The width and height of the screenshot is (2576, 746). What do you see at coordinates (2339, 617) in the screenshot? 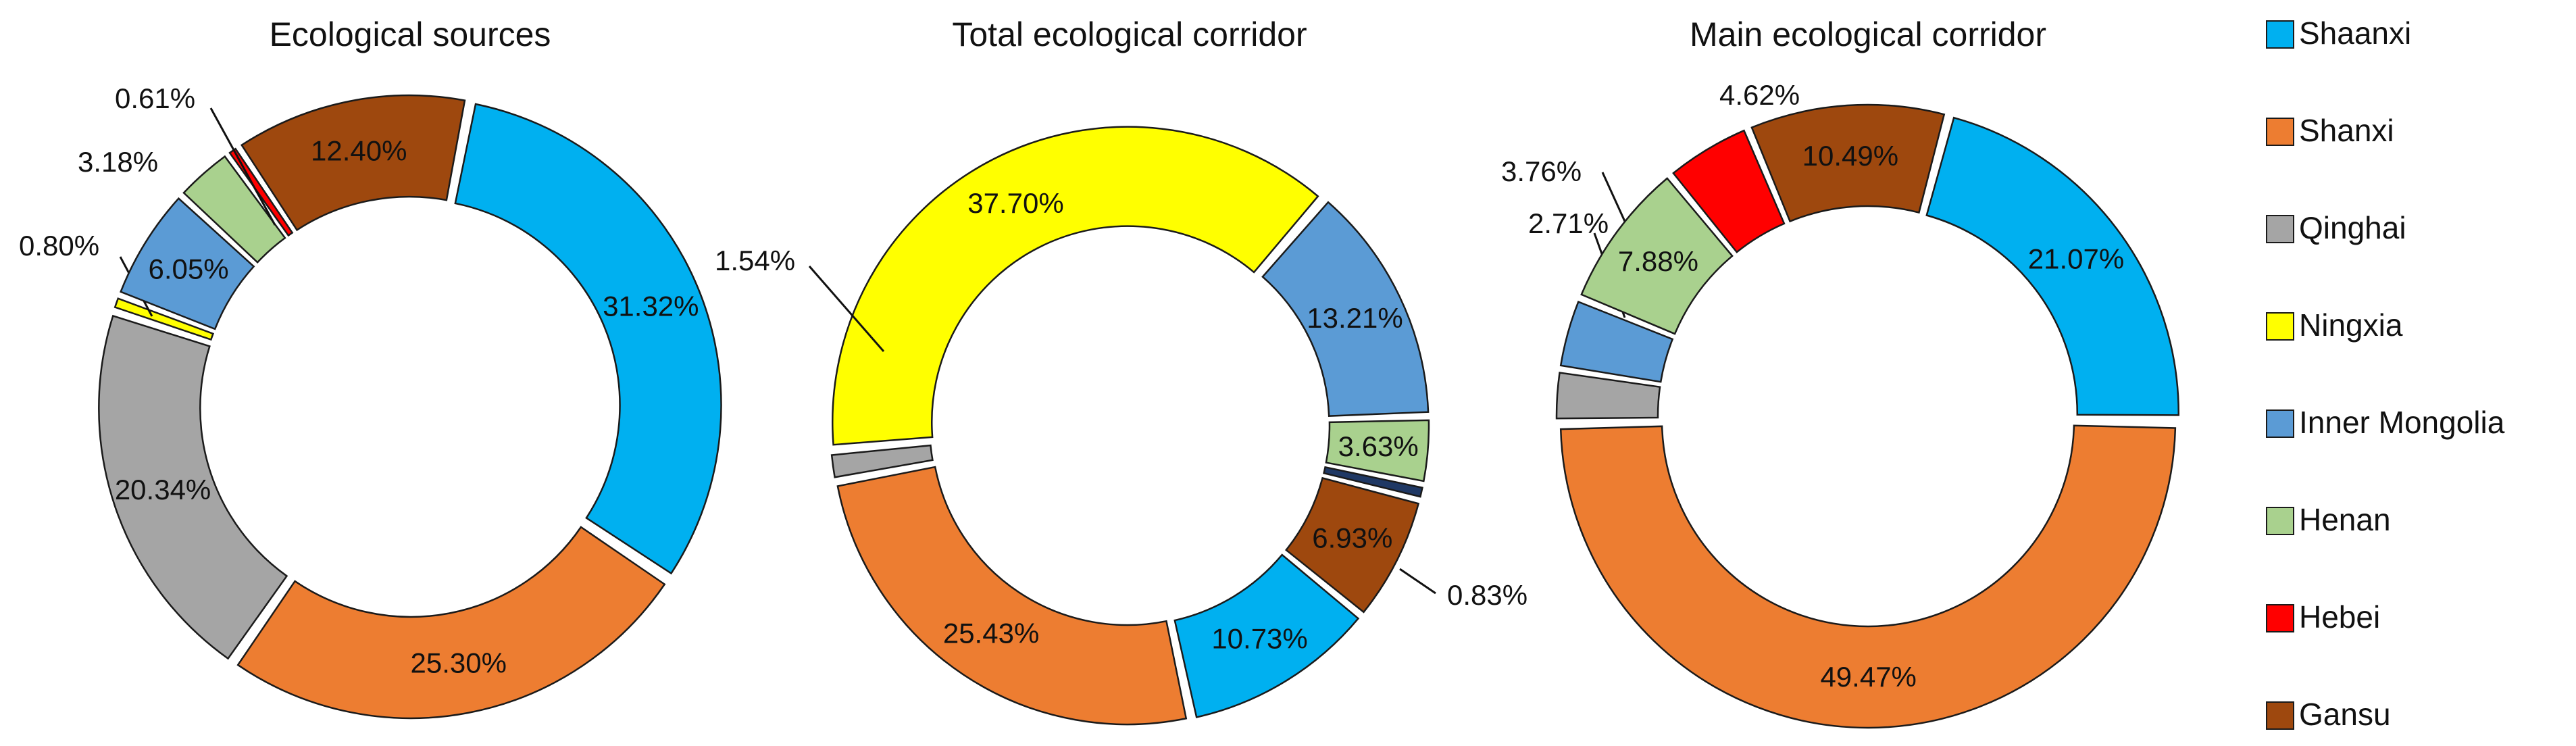
I see `legend-label: Hebei` at bounding box center [2339, 617].